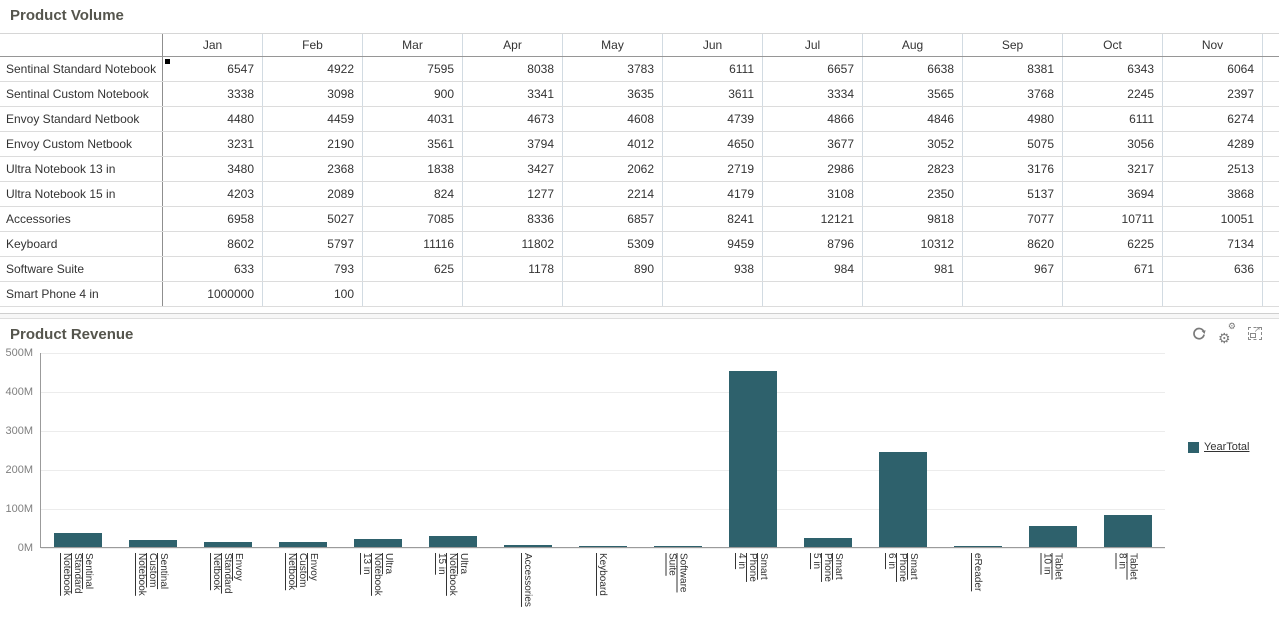  Describe the element at coordinates (913, 119) in the screenshot. I see `value-cell: 4846` at that location.